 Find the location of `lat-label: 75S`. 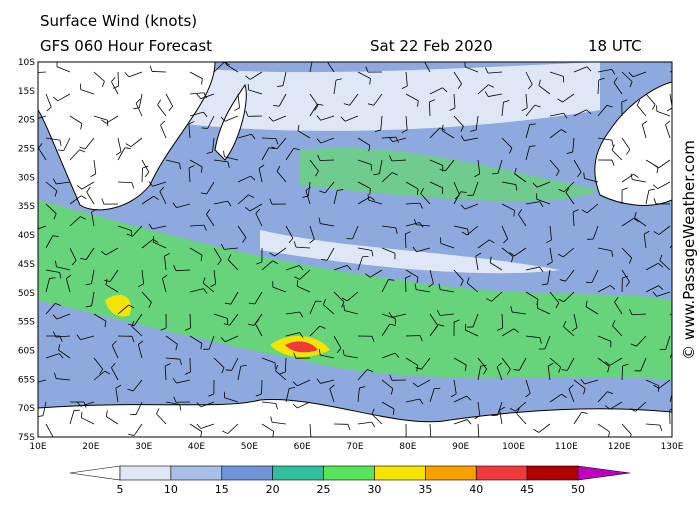

lat-label: 75S is located at coordinates (26, 438).